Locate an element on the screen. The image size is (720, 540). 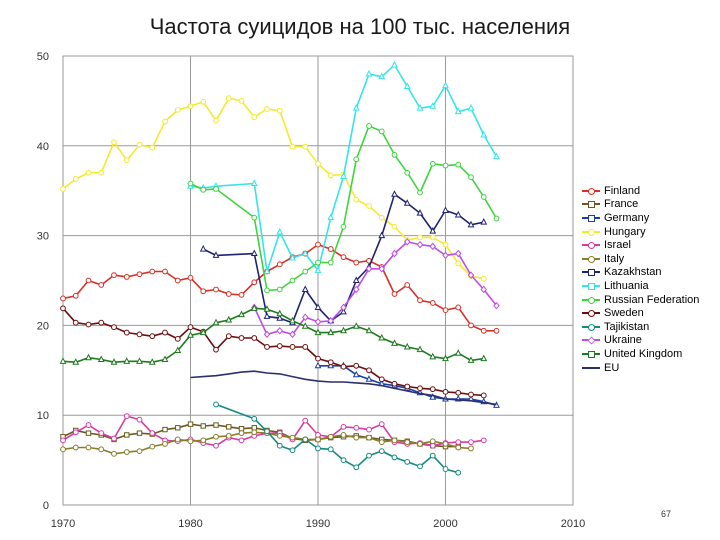
legend-label: EU is located at coordinates (612, 367).